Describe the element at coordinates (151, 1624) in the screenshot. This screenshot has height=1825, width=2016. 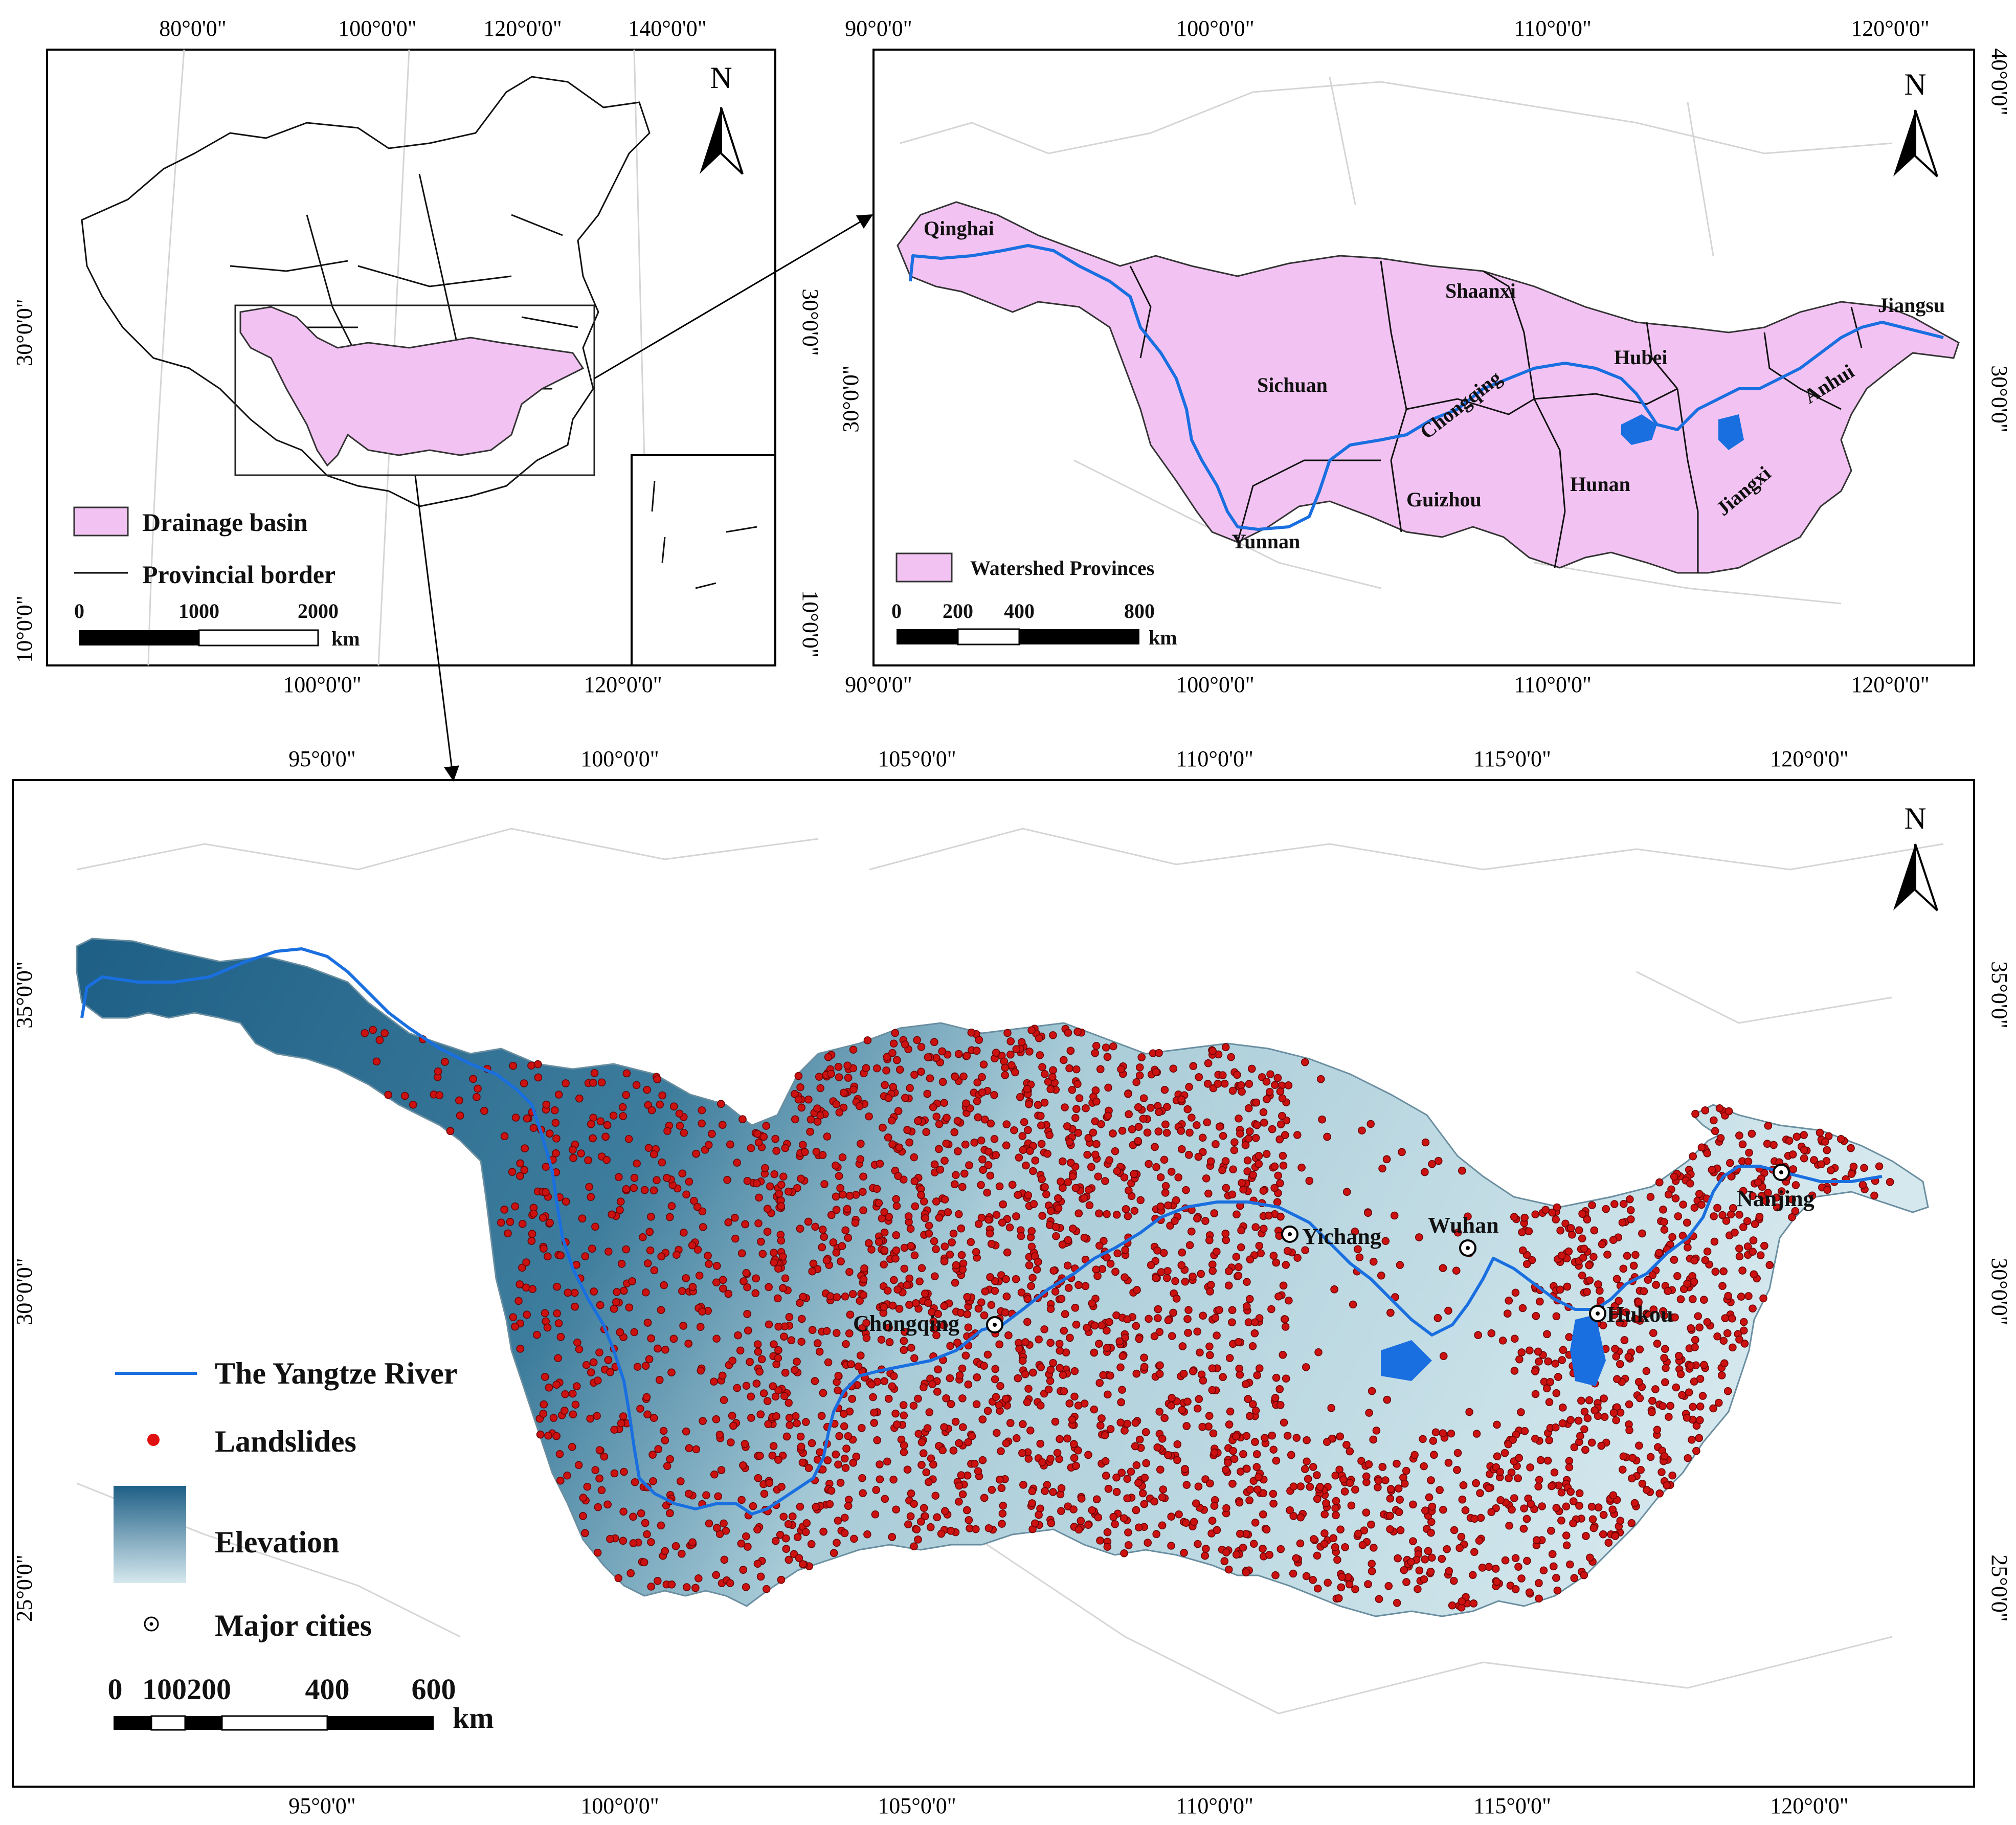
I see `legend-city-swatch` at that location.